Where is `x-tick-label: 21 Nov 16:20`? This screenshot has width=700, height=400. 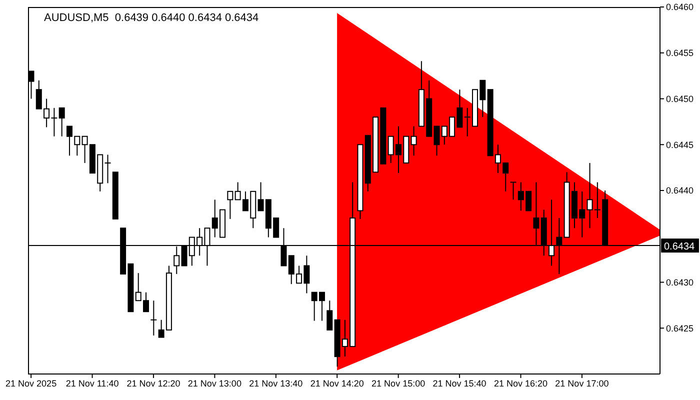
x-tick-label: 21 Nov 16:20 is located at coordinates (521, 383).